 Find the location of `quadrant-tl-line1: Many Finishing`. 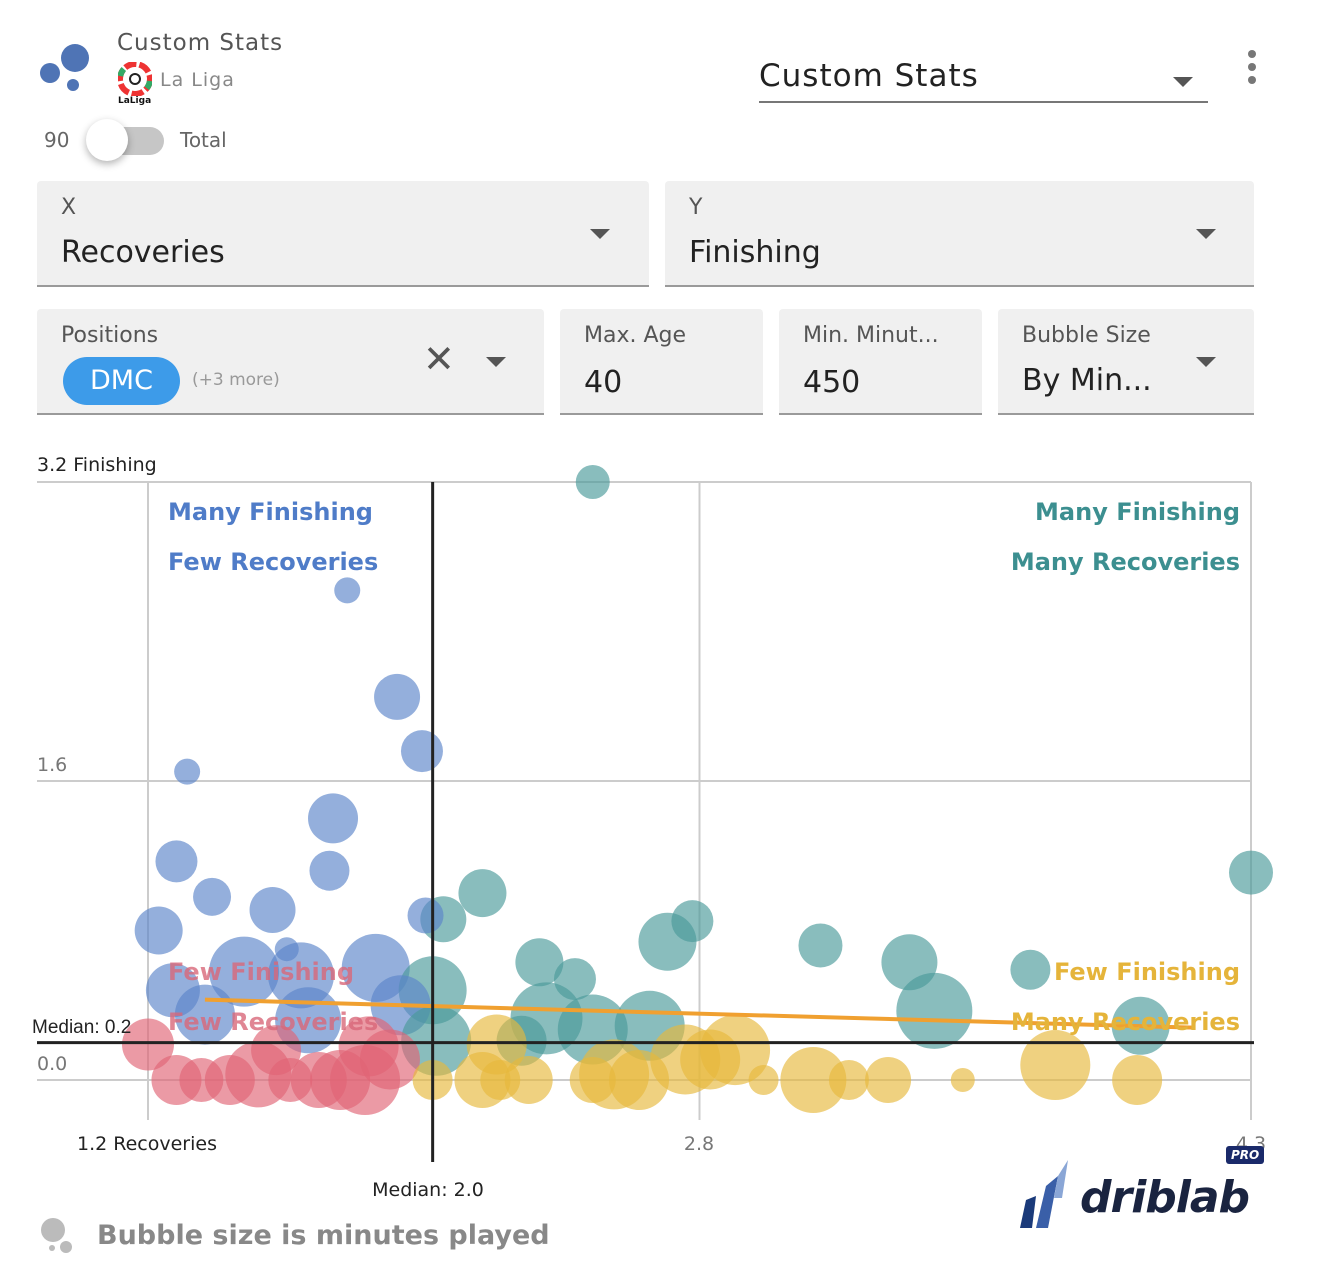

quadrant-tl-line1: Many Finishing is located at coordinates (270, 512).